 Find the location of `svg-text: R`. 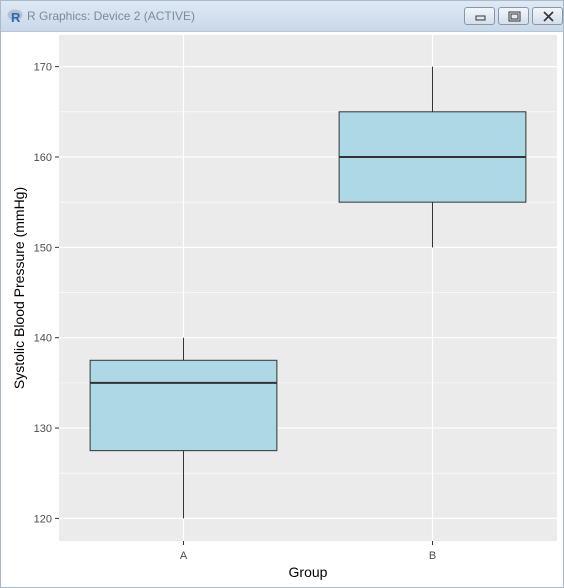

svg-text: R is located at coordinates (16, 17).